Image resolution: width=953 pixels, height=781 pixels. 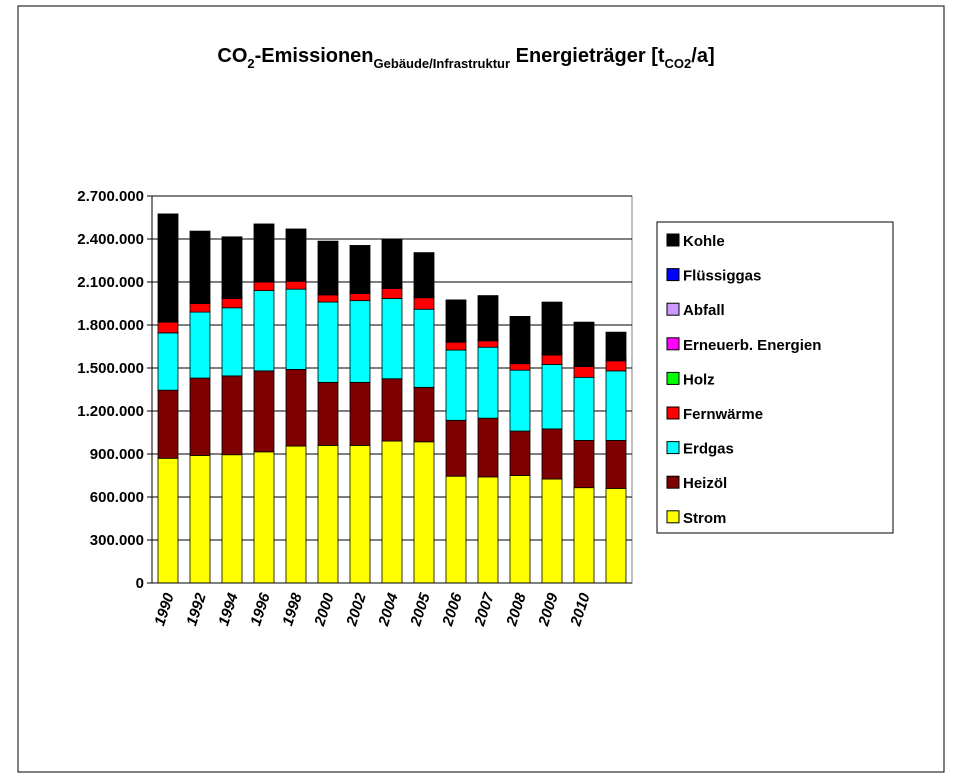 What do you see at coordinates (314, 56) in the screenshot?
I see `title-part: -Emissionen` at bounding box center [314, 56].